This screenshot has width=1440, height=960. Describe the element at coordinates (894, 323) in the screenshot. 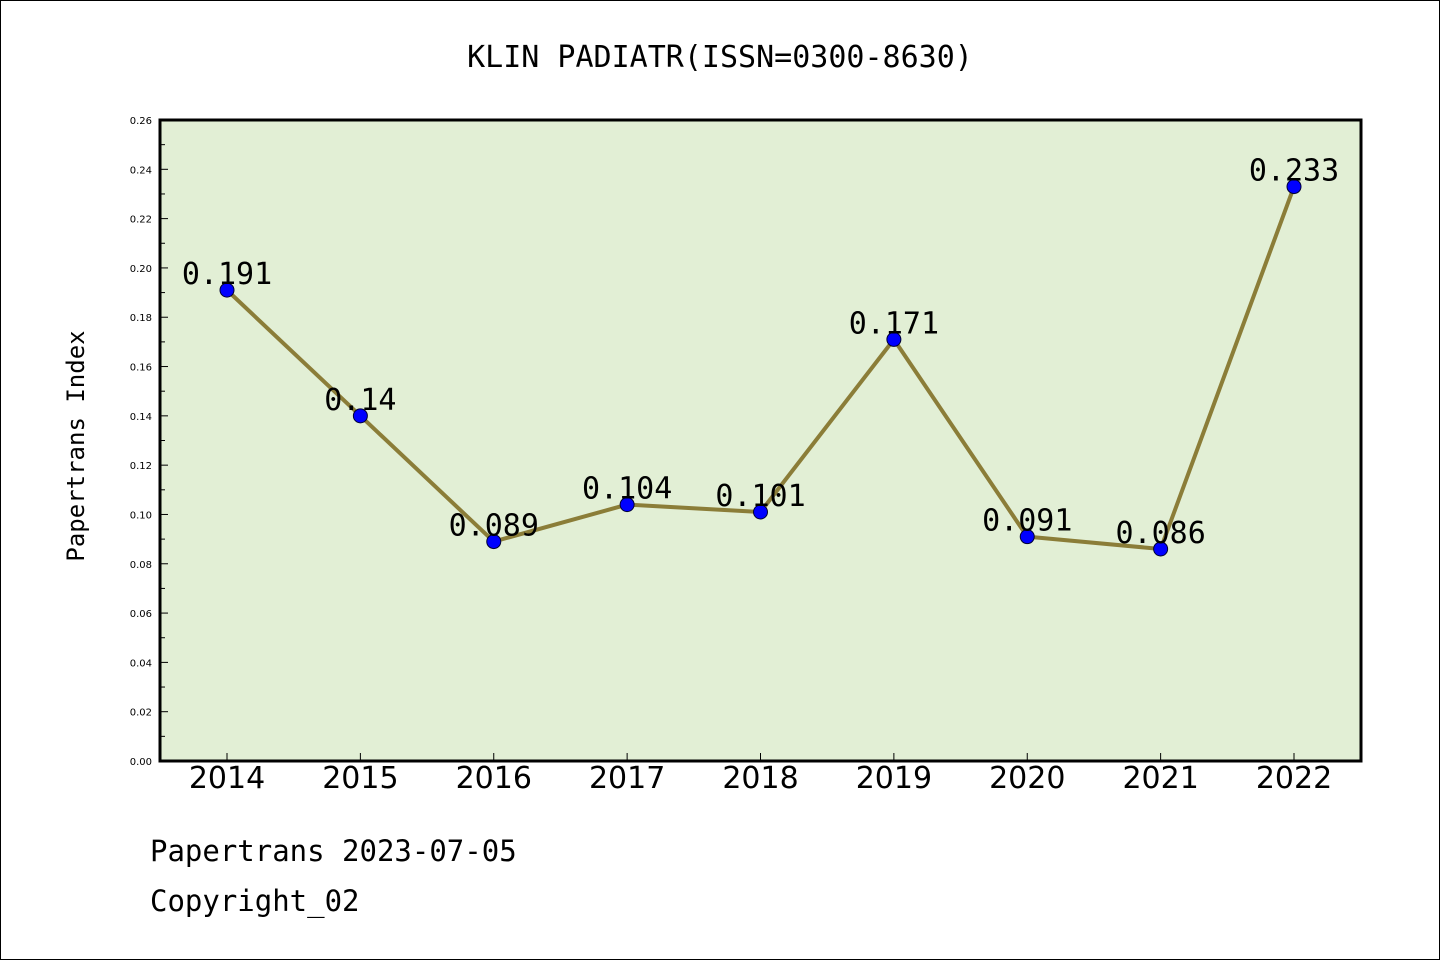

I see `data-label: 0.171` at that location.